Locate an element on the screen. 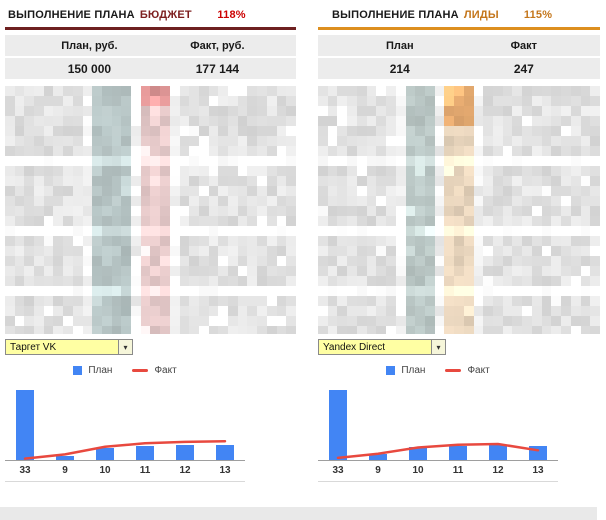 The width and height of the screenshot is (606, 520). panel-title-accent: БЮДЖЕТ is located at coordinates (165, 15).